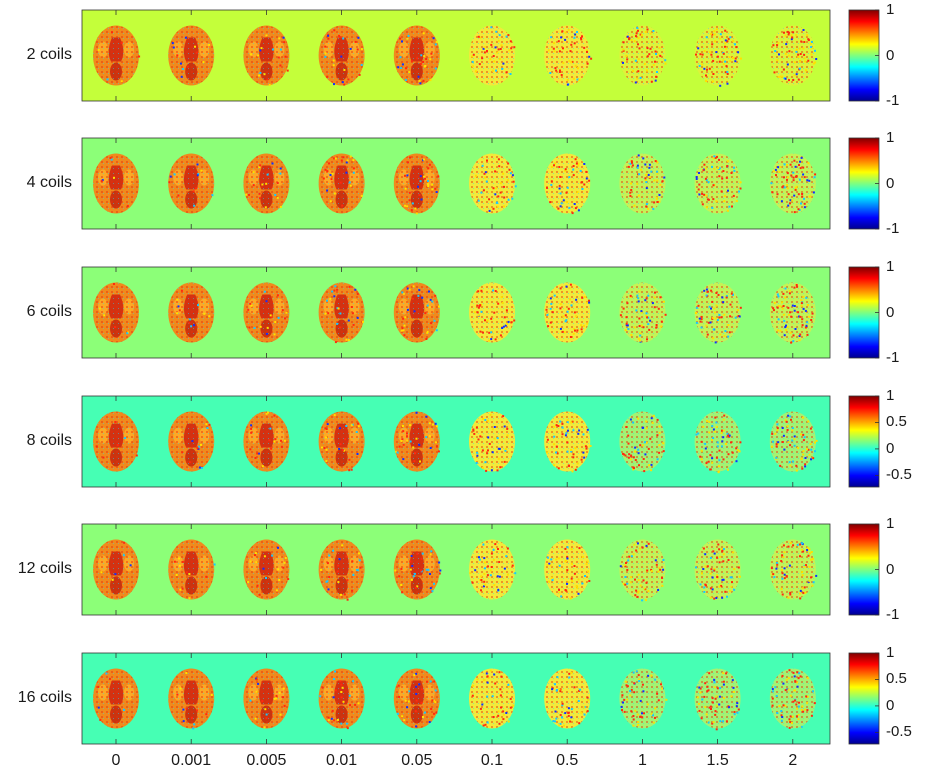  I want to click on x-tick-label: 2, so click(793, 760).